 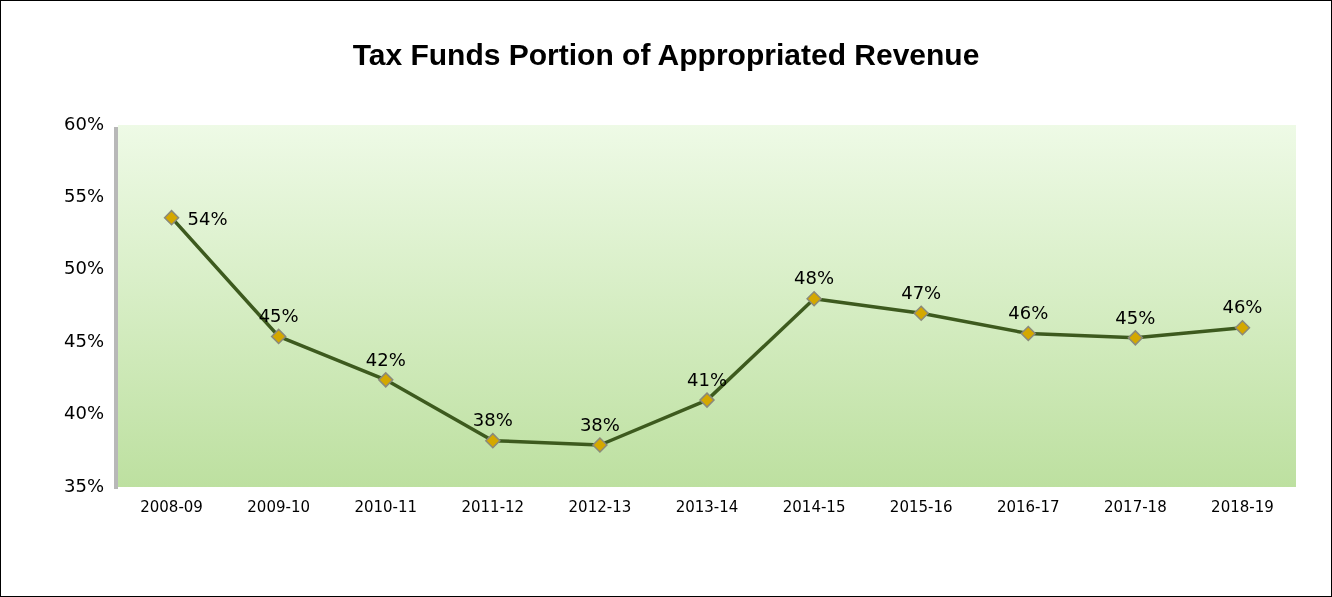 I want to click on data-label: 42%, so click(x=385, y=359).